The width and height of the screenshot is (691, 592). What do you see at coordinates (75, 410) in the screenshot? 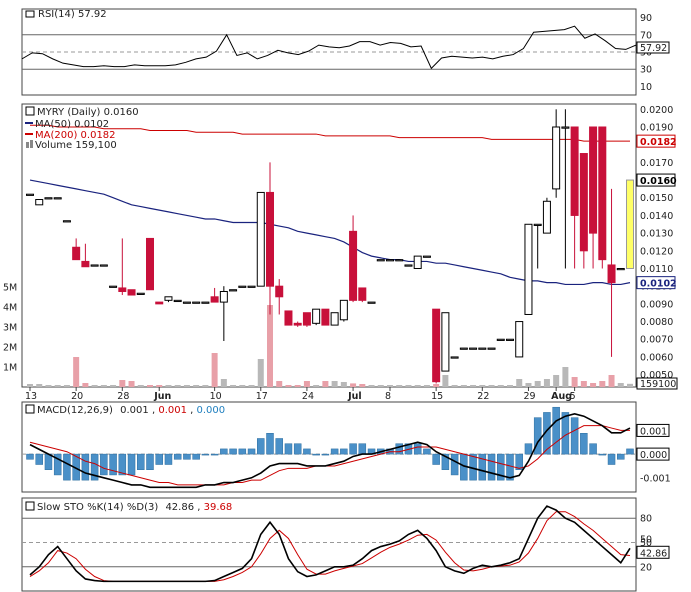
I see `macd-legend-prefix: MACD(12,26,9)` at bounding box center [75, 410].